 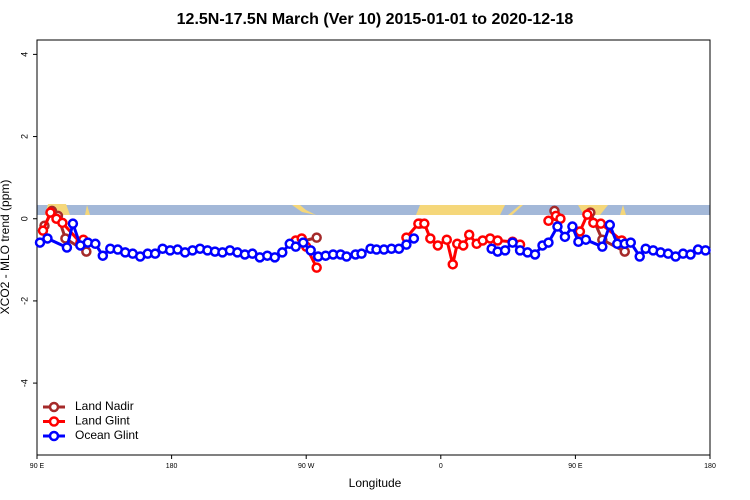 What do you see at coordinates (24, 136) in the screenshot?
I see `y-tick-label: 2` at bounding box center [24, 136].